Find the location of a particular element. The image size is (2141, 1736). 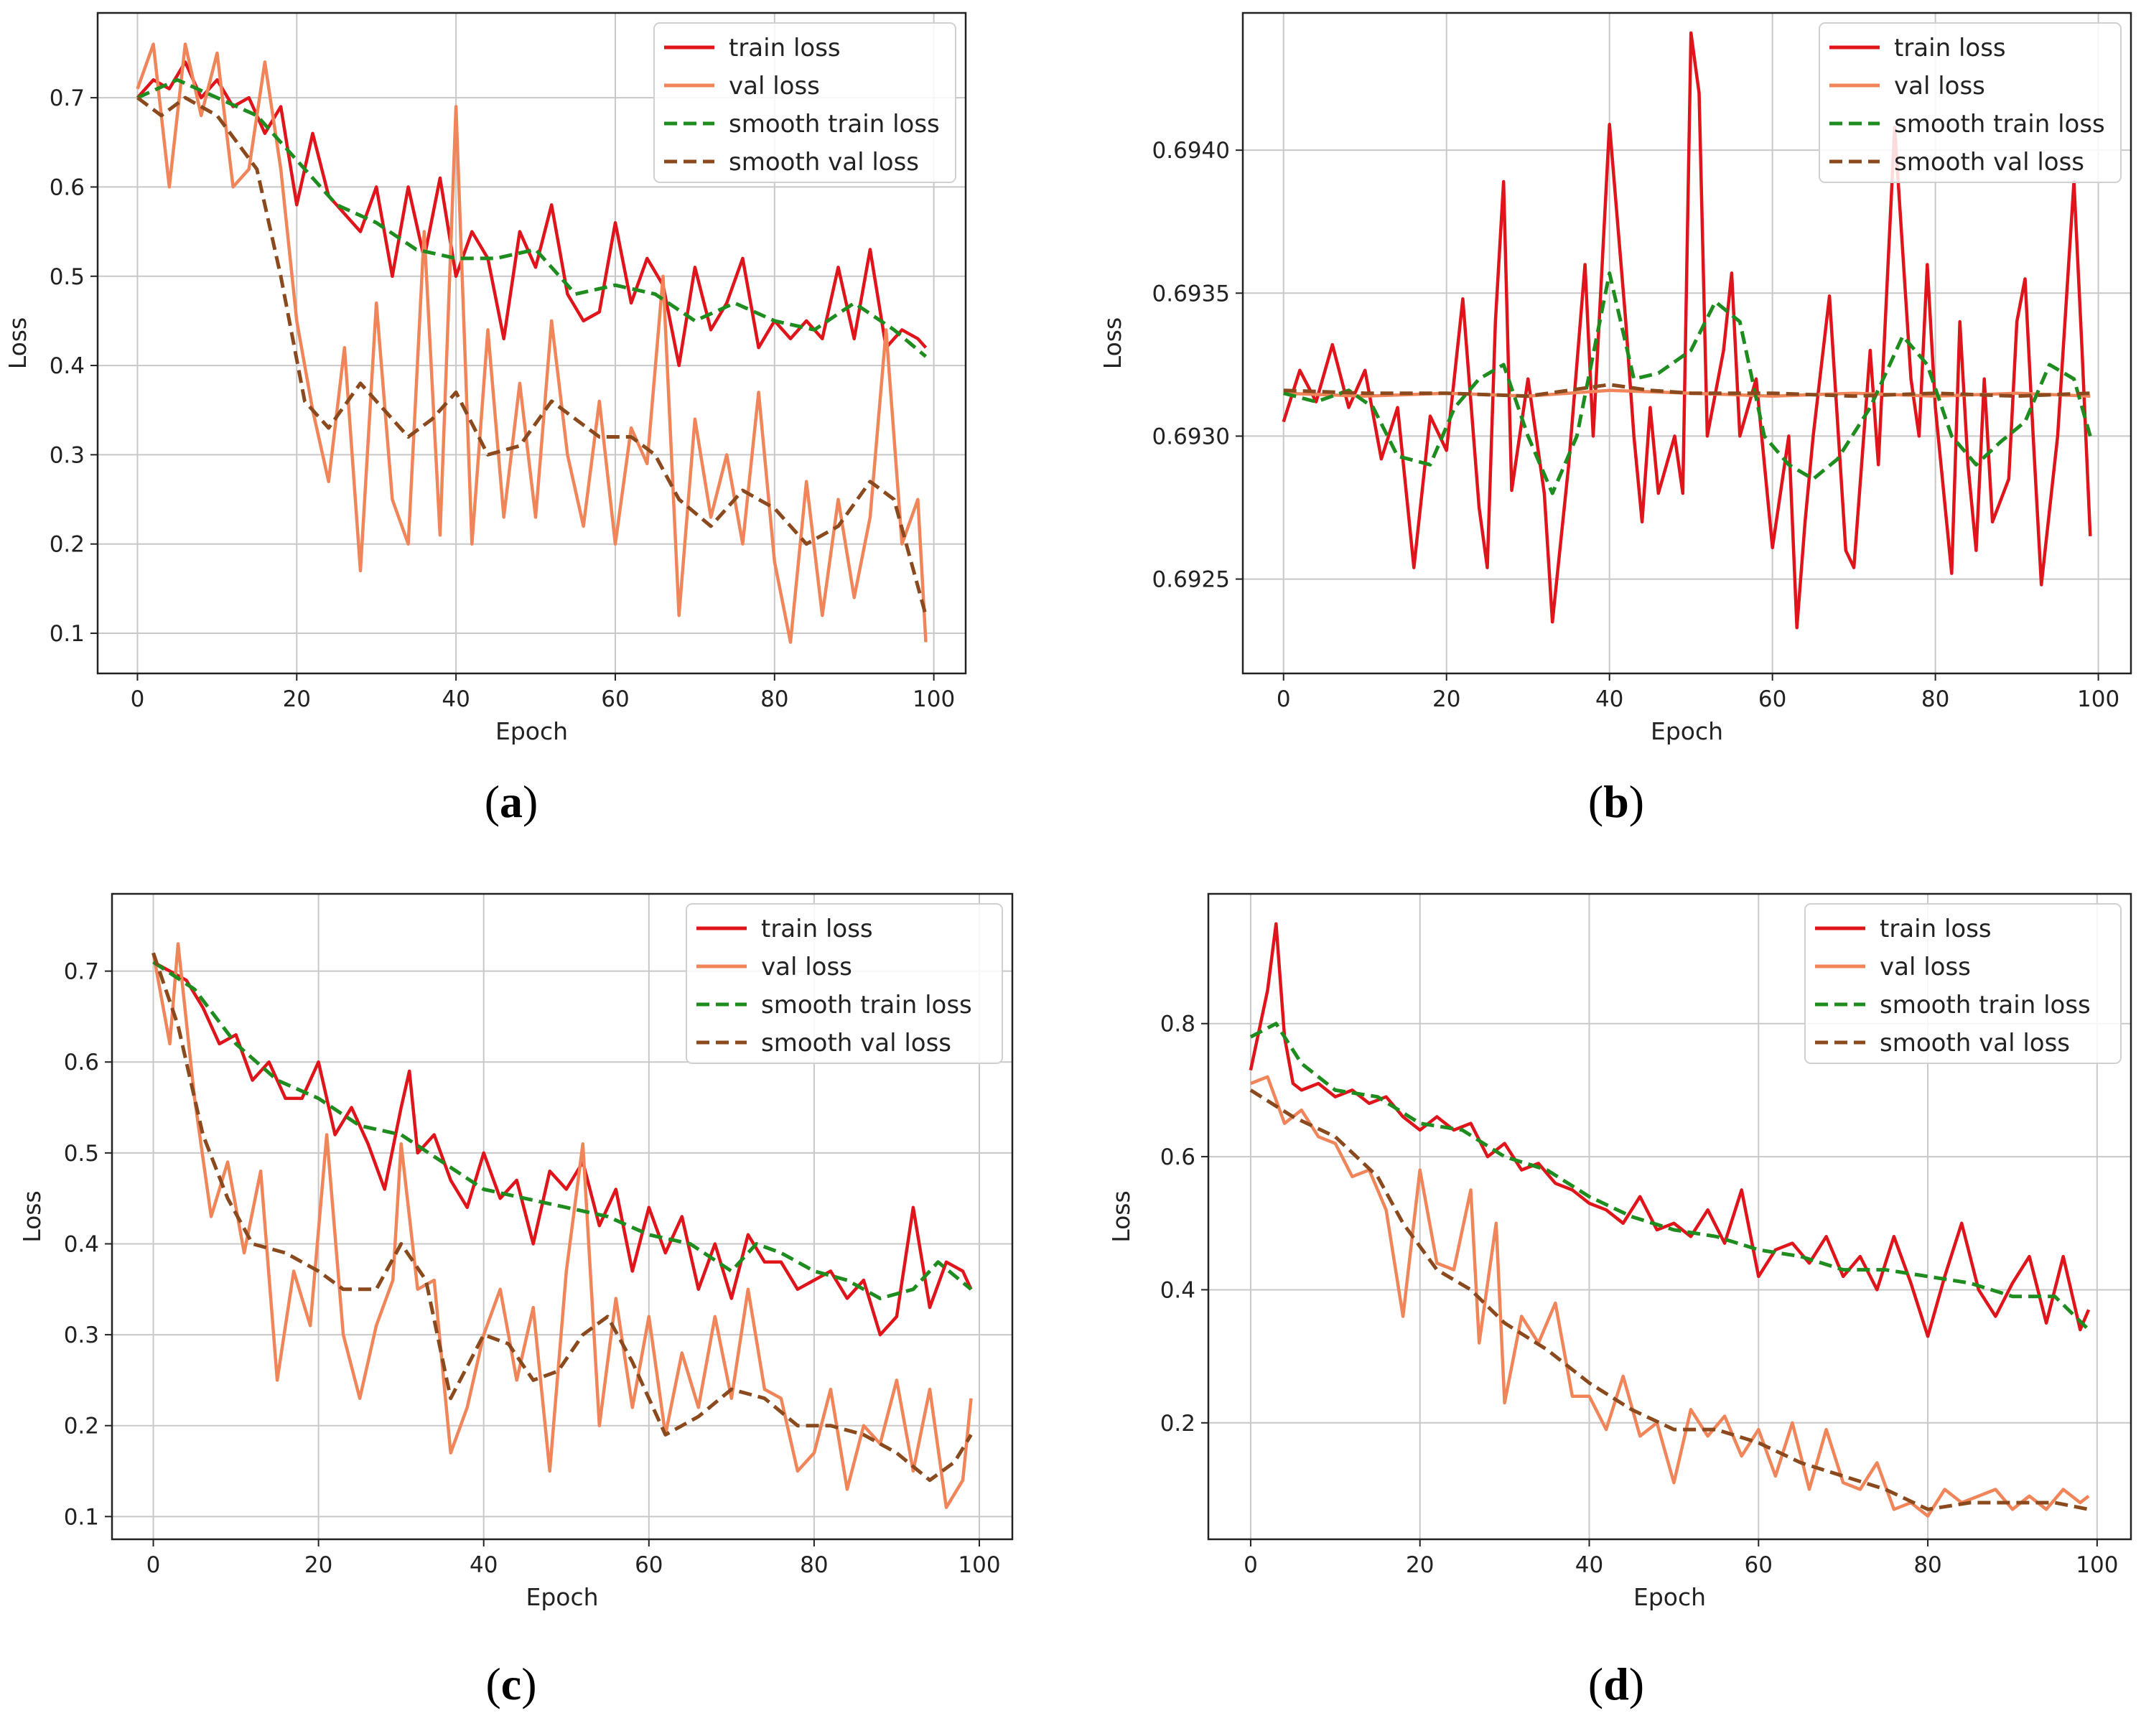

caption-b: (b) is located at coordinates (1616, 801).